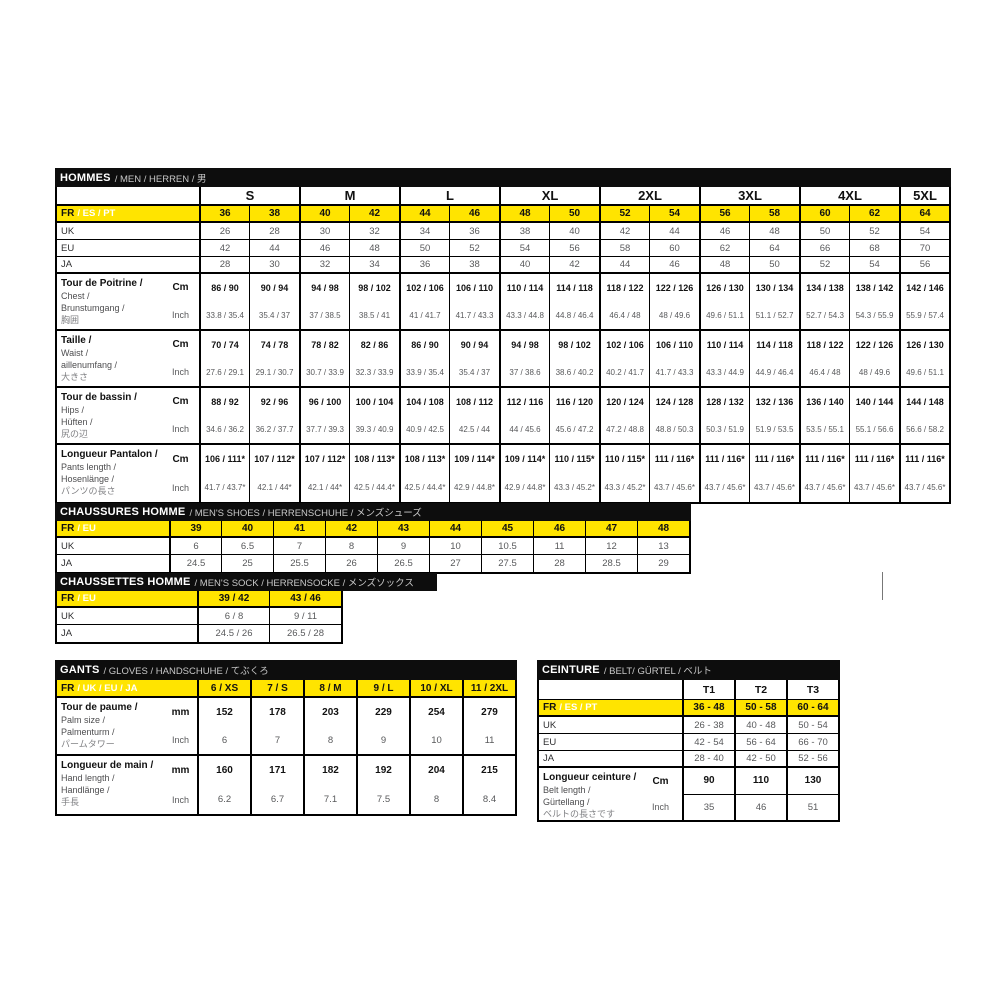  I want to click on value-bottom: 55.9 / 57.4, so click(925, 315).